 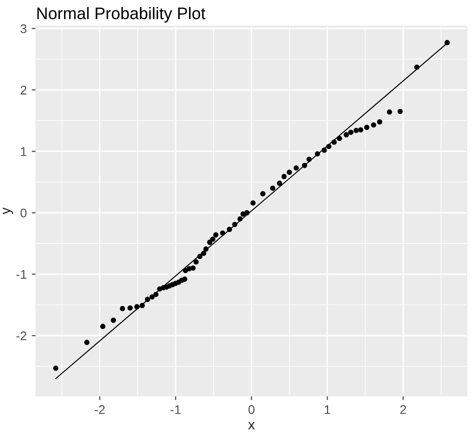 What do you see at coordinates (21, 335) in the screenshot?
I see `y-tick-label: -2` at bounding box center [21, 335].